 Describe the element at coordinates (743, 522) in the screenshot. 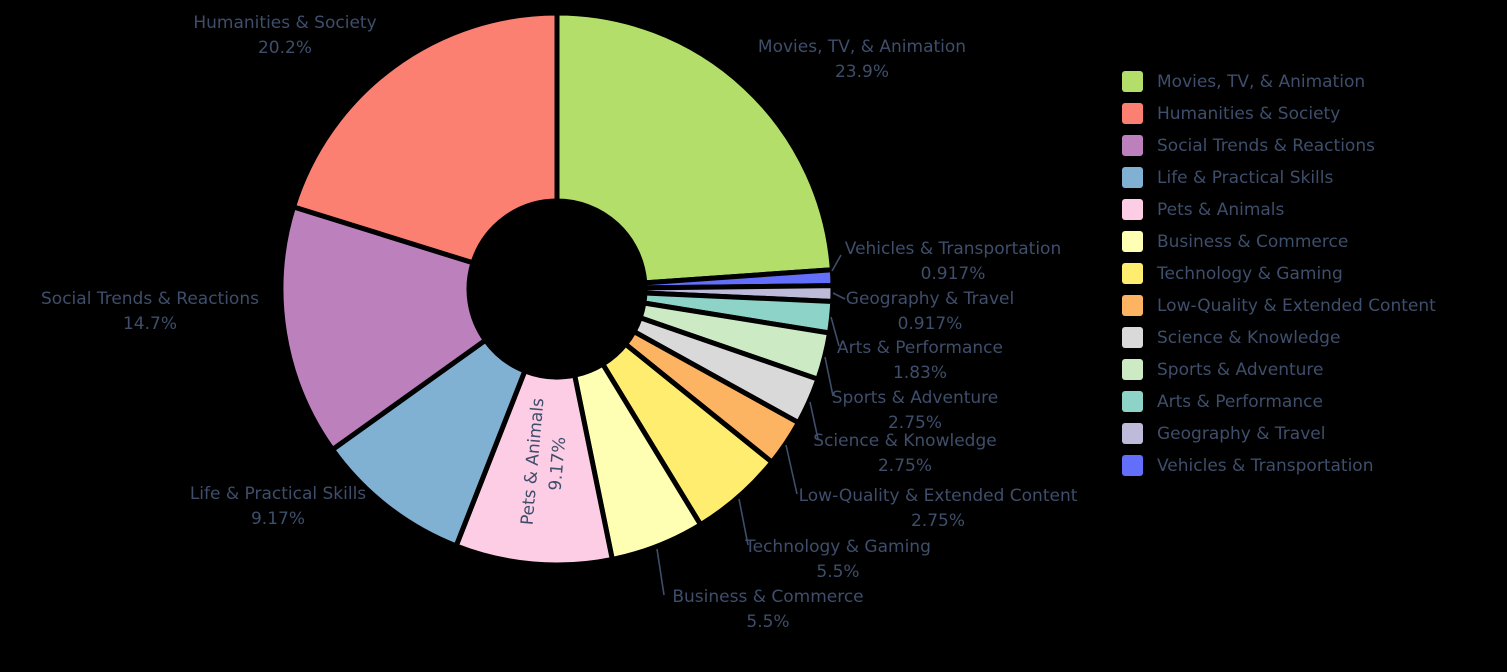

I see `label-leader-line-technology-gaming` at that location.